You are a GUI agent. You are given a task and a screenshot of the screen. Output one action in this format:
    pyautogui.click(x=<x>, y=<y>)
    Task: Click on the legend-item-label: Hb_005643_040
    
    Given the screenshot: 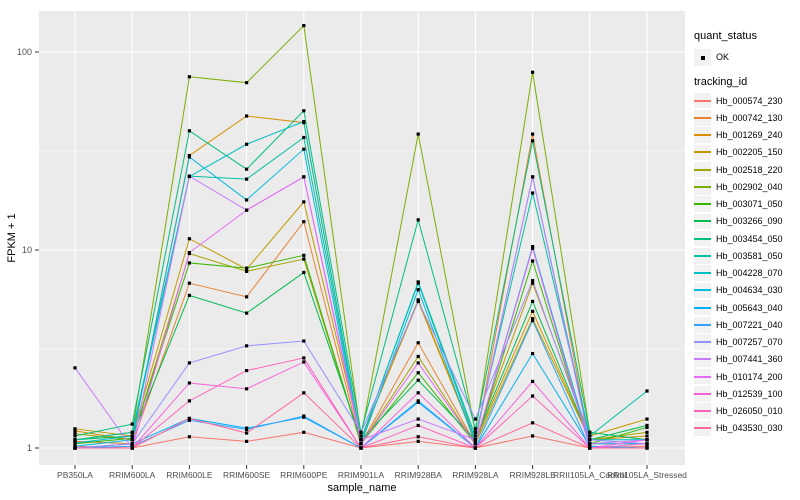 What is the action you would take?
    pyautogui.click(x=749, y=307)
    